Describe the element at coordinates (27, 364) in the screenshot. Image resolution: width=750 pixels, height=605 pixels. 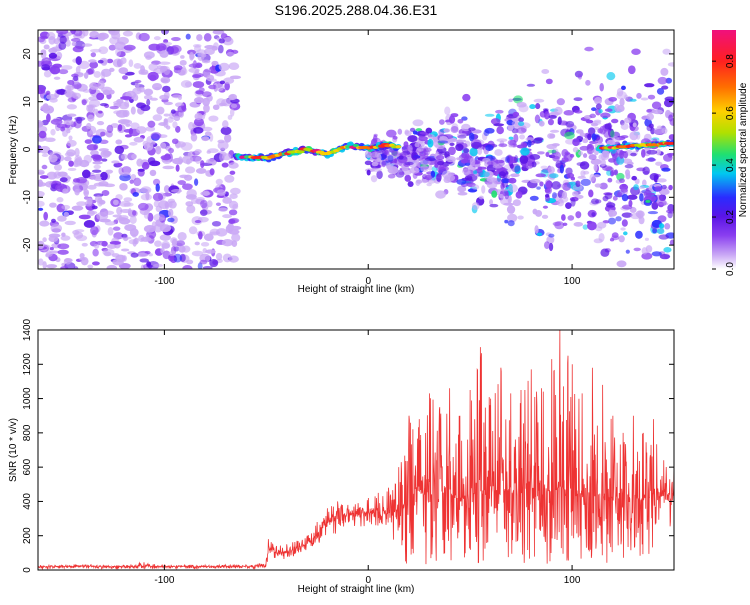
I see `snr-y-tick-label: 1200` at that location.